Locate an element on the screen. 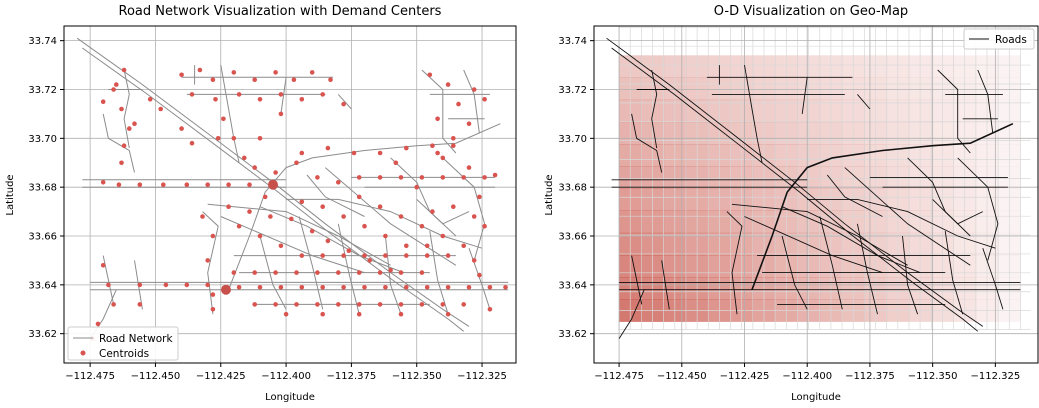 This screenshot has height=408, width=1039. right-xlabel: Longitude is located at coordinates (816, 397).